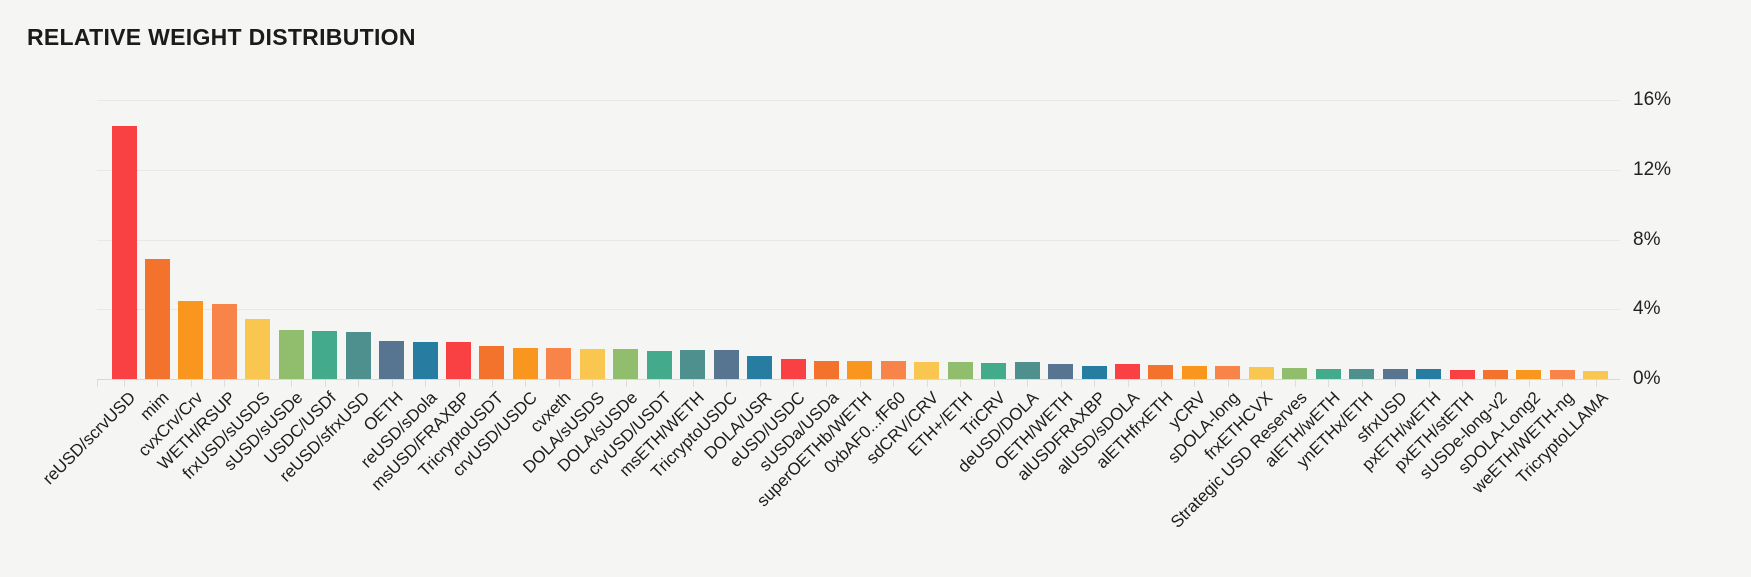  What do you see at coordinates (1647, 378) in the screenshot?
I see `y-axis-label: 0%` at bounding box center [1647, 378].